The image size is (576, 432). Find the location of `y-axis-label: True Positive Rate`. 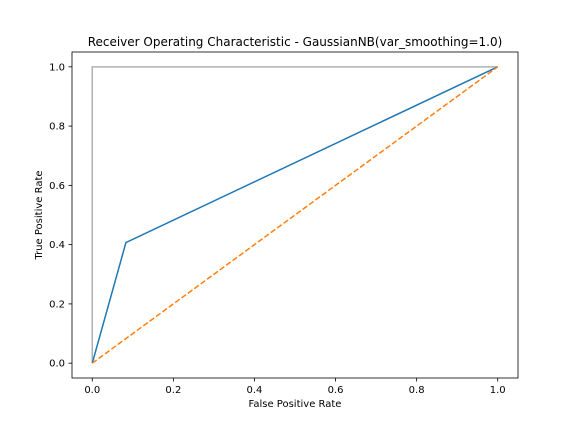

y-axis-label: True Positive Rate is located at coordinates (39, 215).